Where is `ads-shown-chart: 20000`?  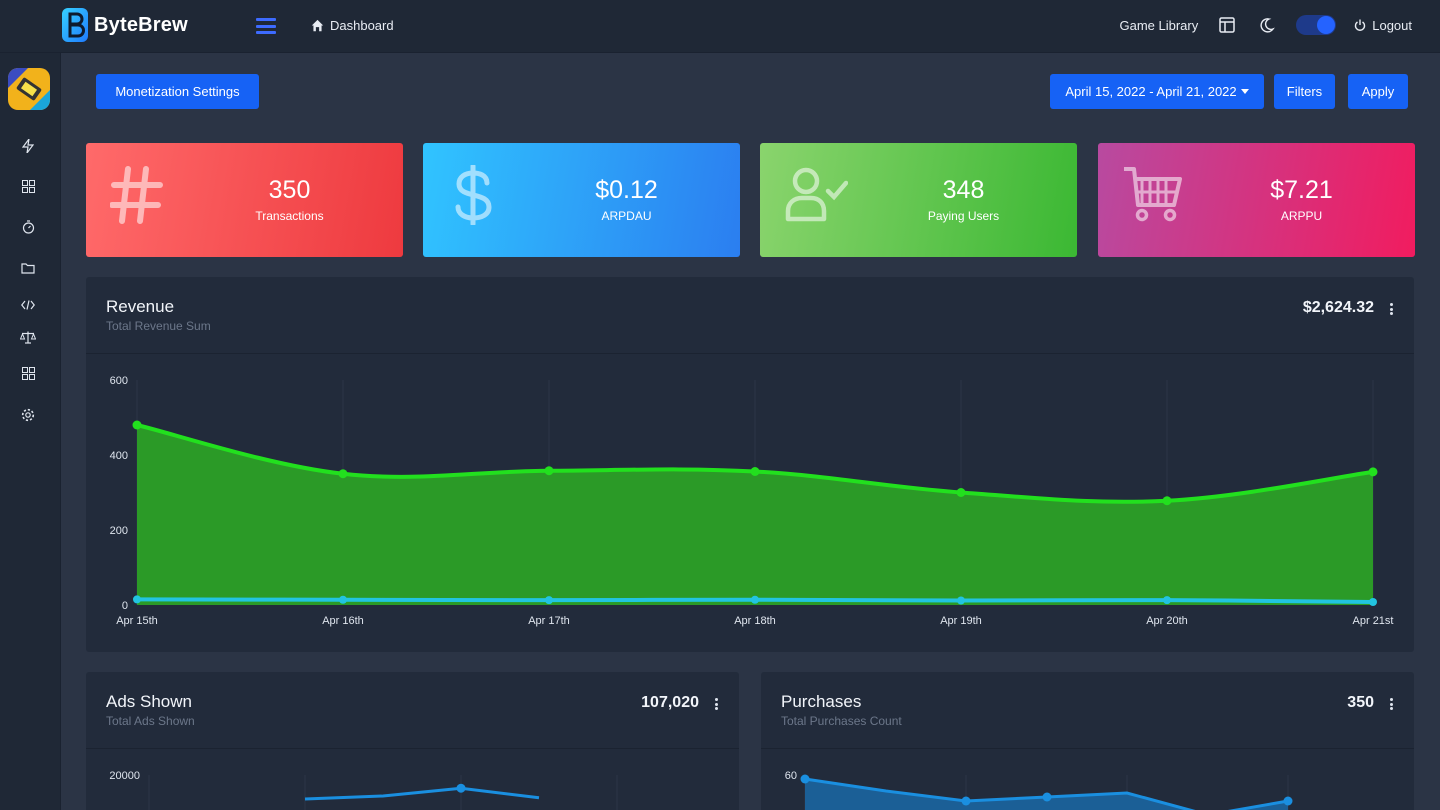 ads-shown-chart: 20000 is located at coordinates (363, 790).